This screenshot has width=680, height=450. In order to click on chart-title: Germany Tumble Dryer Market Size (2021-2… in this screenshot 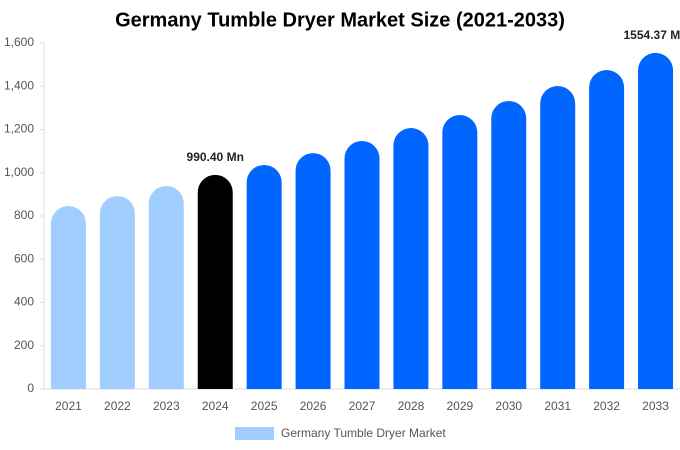, I will do `click(340, 20)`.